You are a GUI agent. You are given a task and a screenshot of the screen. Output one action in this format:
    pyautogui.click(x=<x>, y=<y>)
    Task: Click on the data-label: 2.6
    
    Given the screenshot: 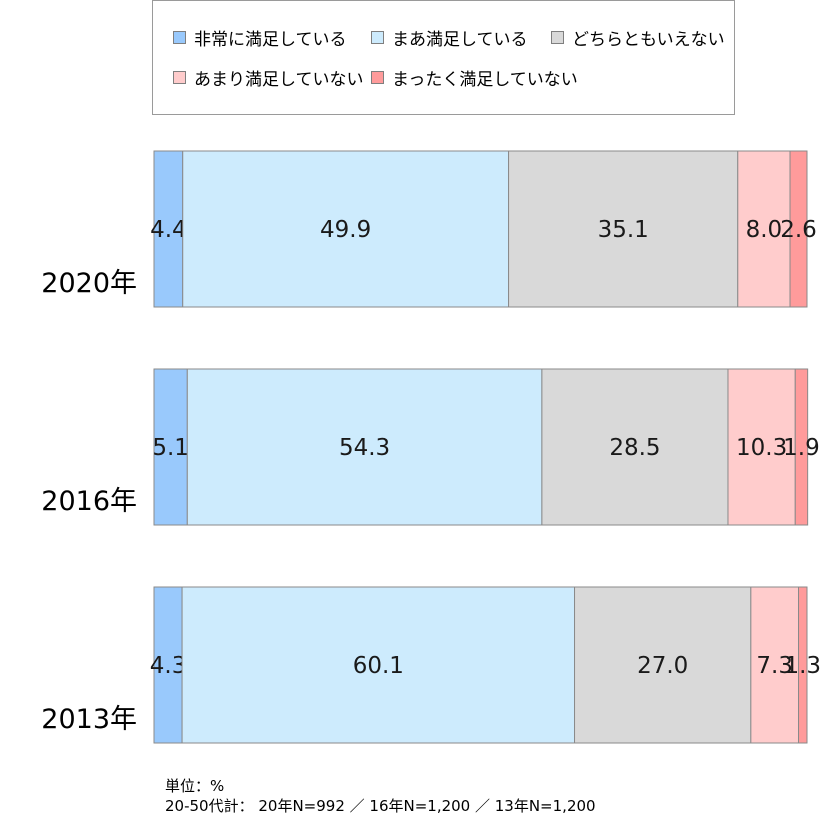 What is the action you would take?
    pyautogui.click(x=798, y=230)
    